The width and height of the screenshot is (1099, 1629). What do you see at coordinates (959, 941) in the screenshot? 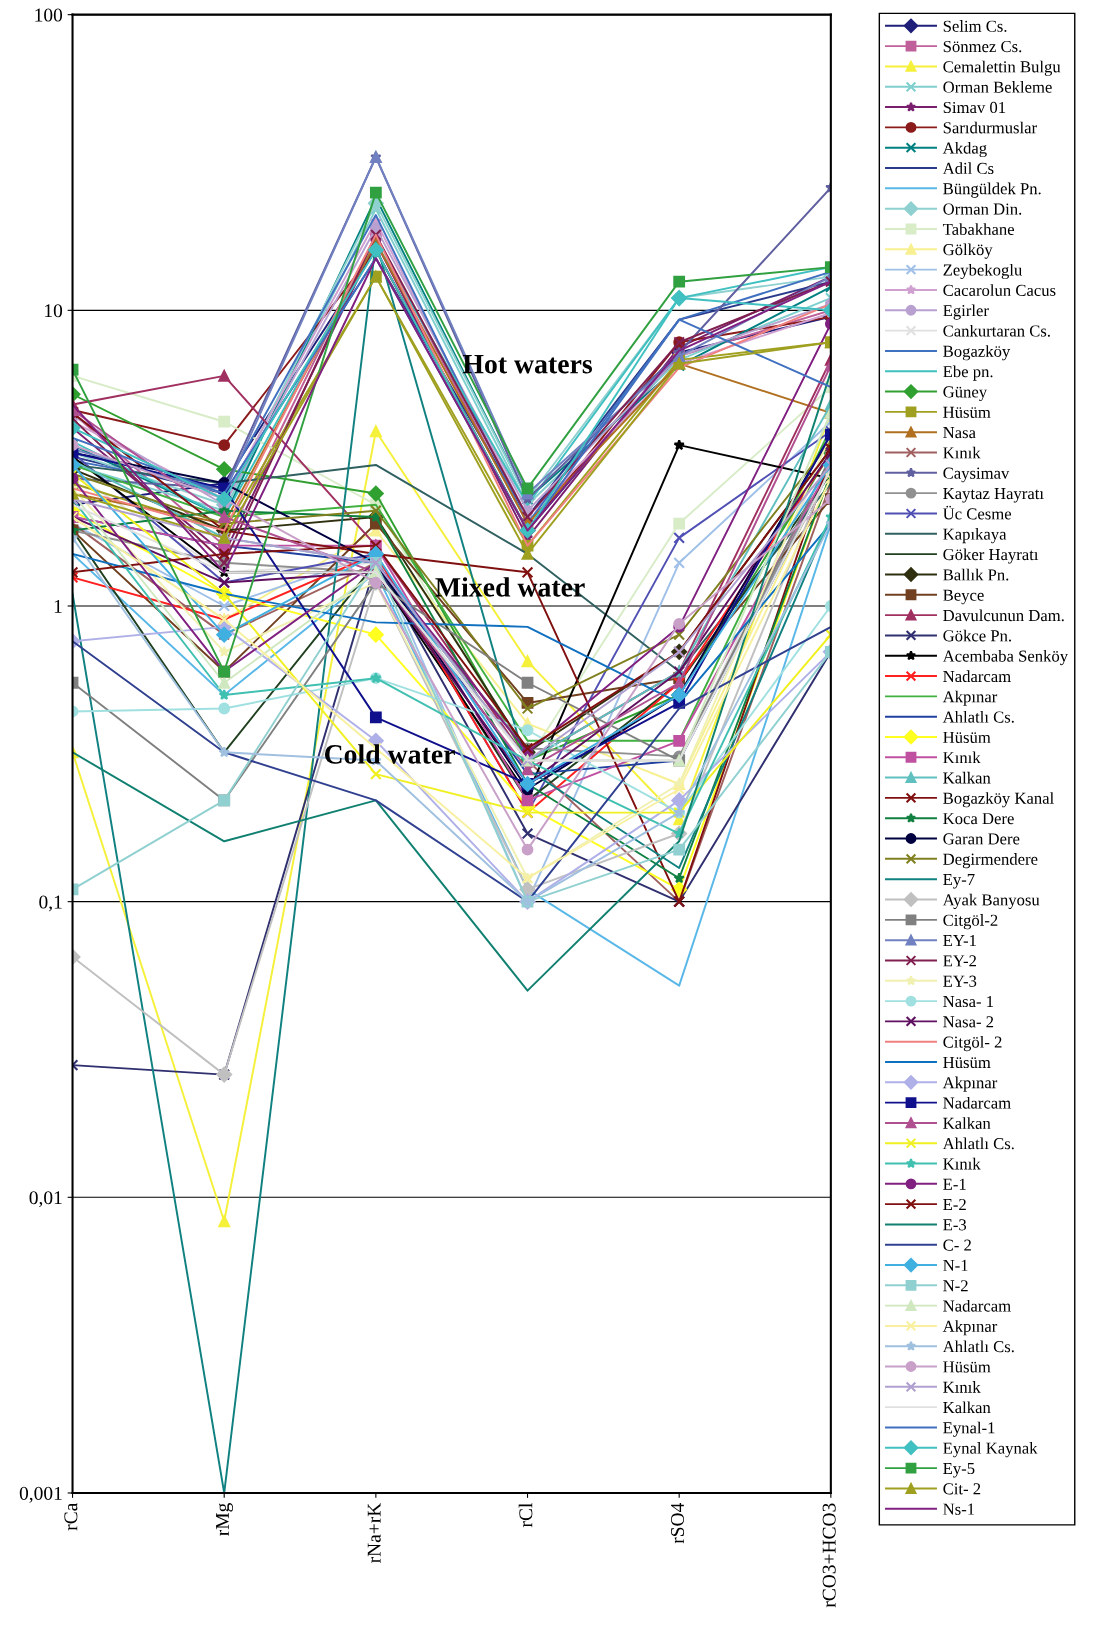
I see `legend-label: EY-1` at bounding box center [959, 941].